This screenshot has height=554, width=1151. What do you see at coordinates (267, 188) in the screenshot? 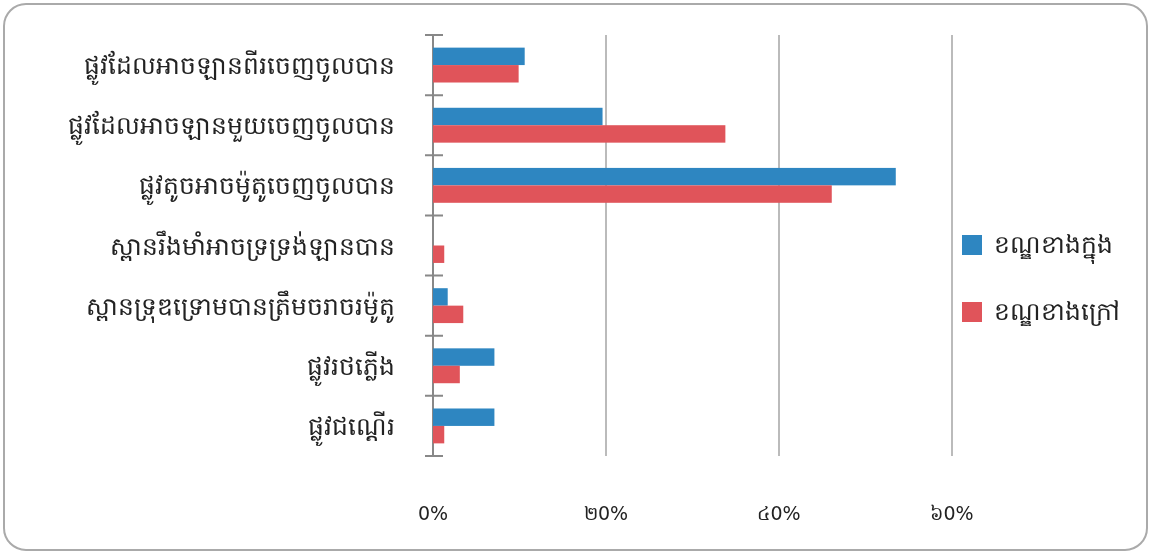
I see `y-tick-label: ផ្លូវតូចអាចម៉ូតូចេញចូលបាន` at bounding box center [267, 188].